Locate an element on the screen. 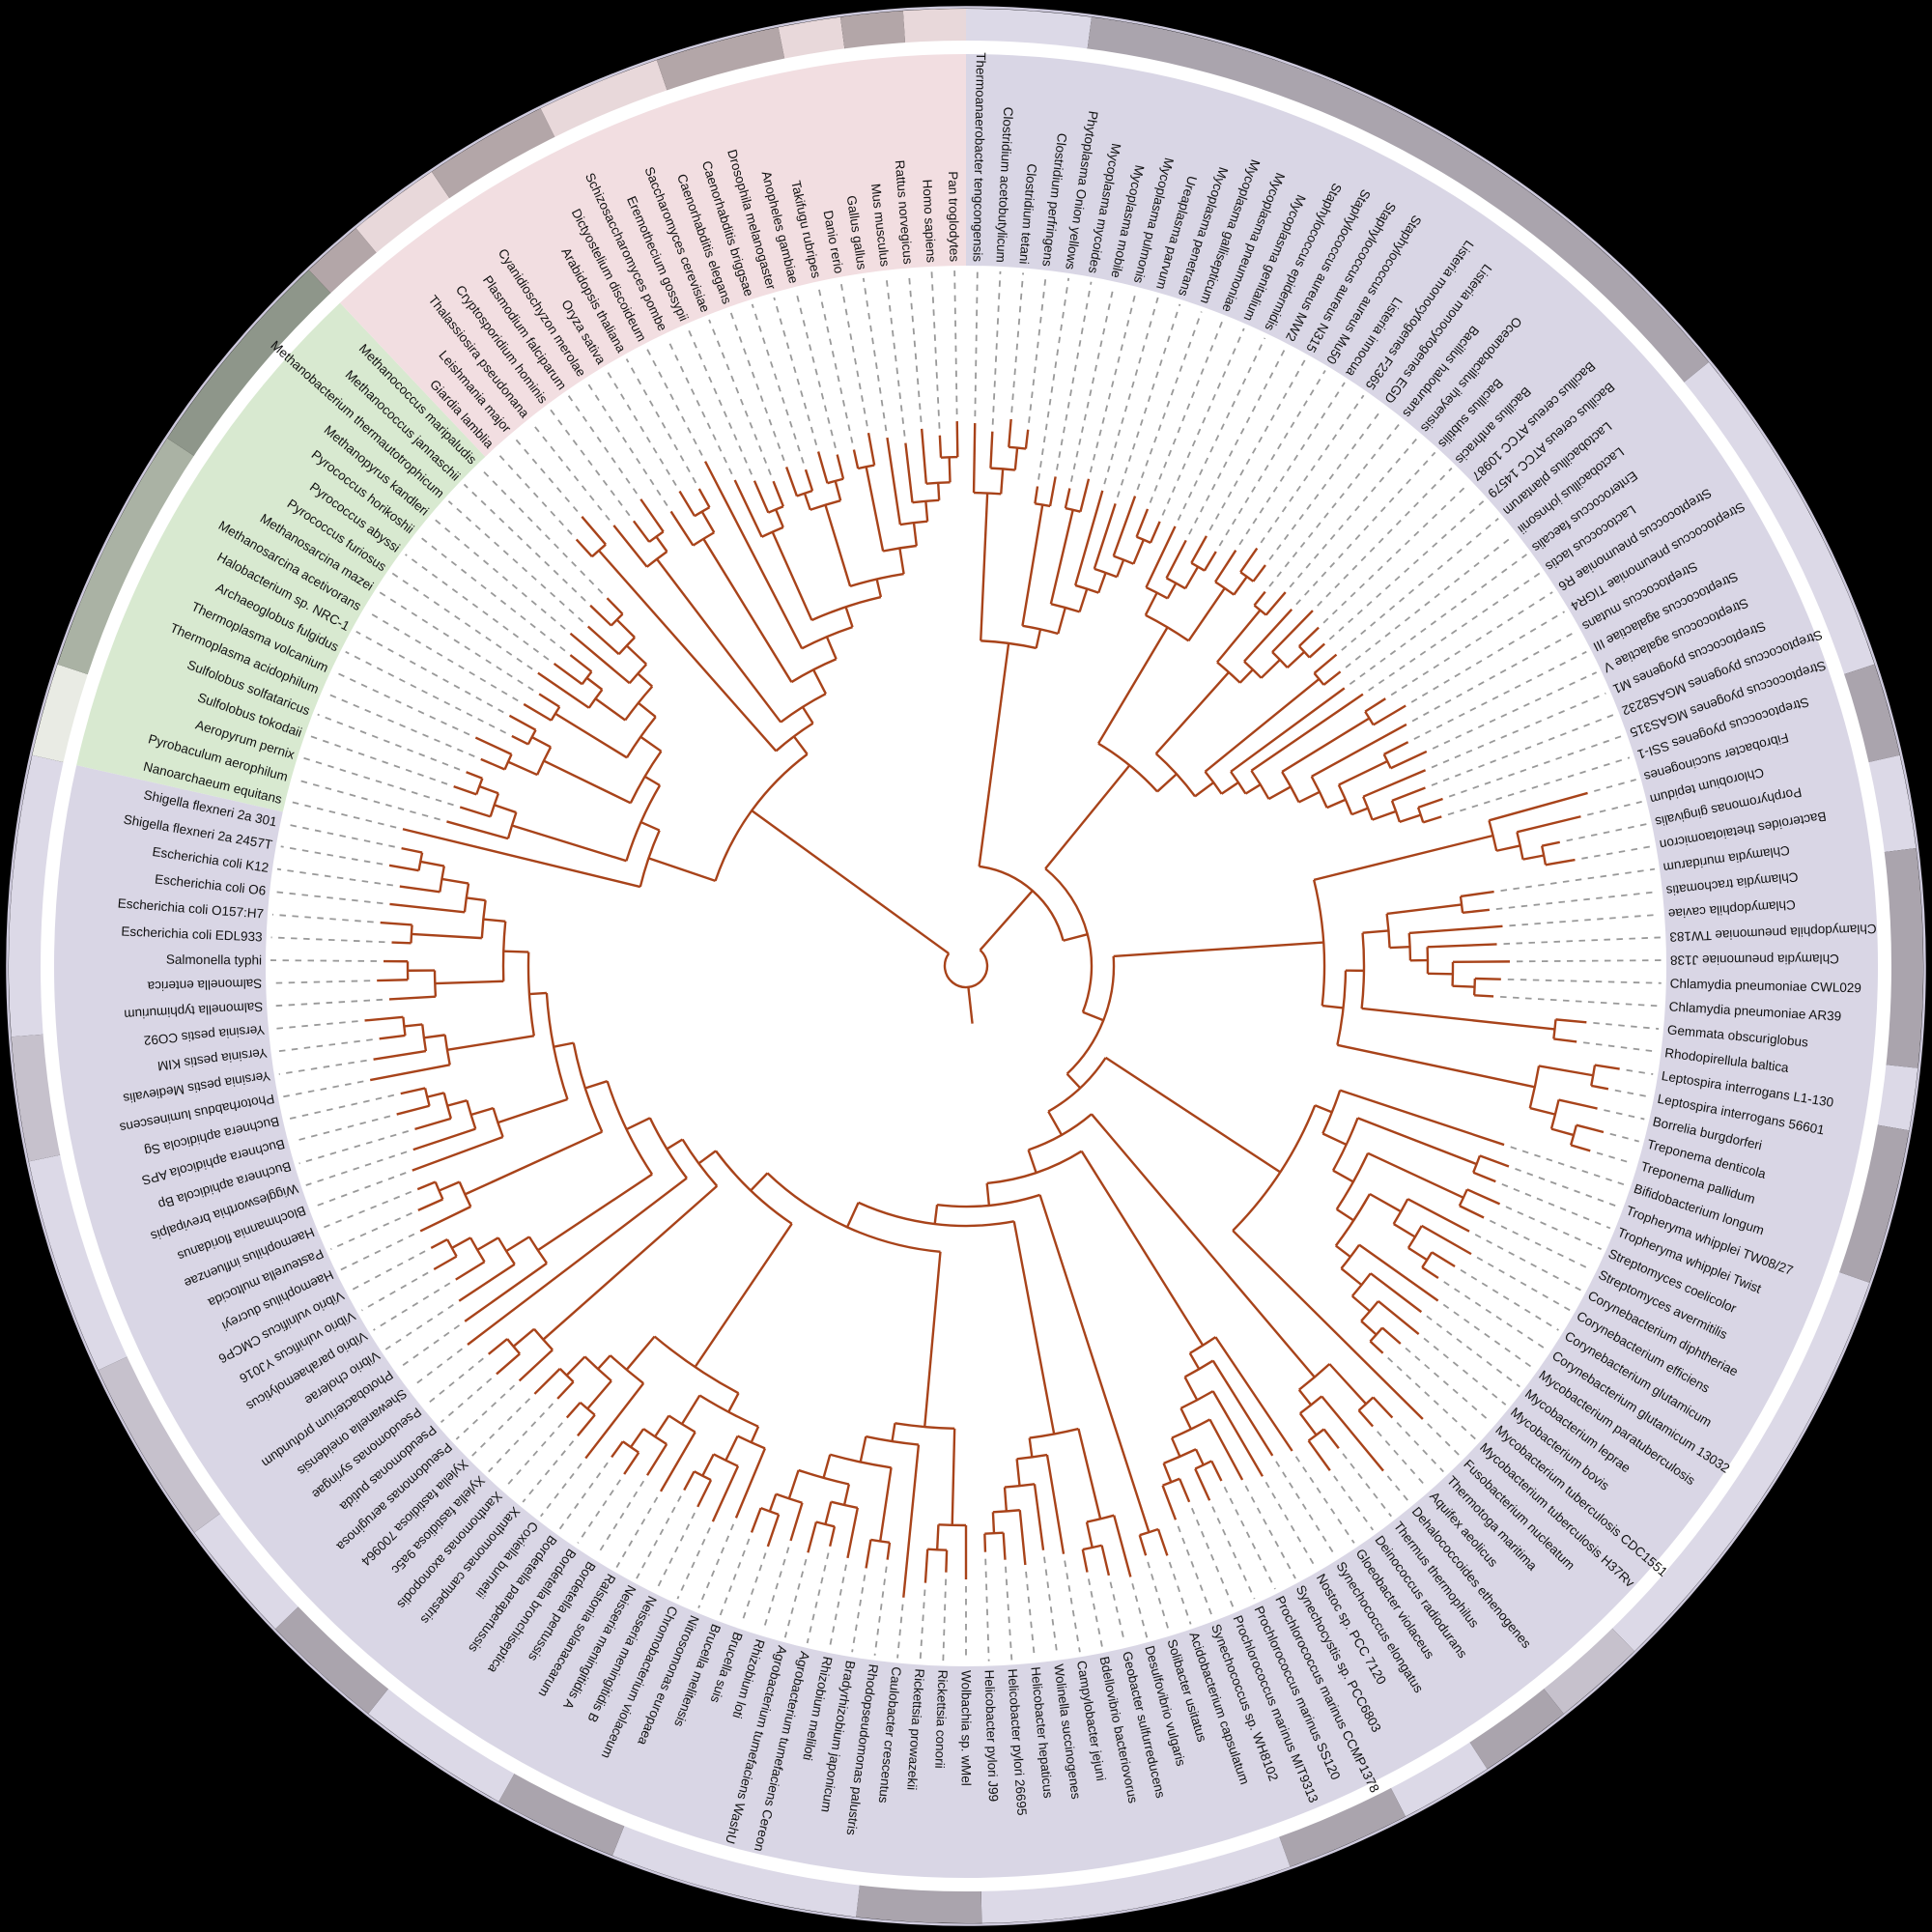 This screenshot has width=1932, height=1932. species-label: Wolbachia sp. wMel is located at coordinates (966, 1728).